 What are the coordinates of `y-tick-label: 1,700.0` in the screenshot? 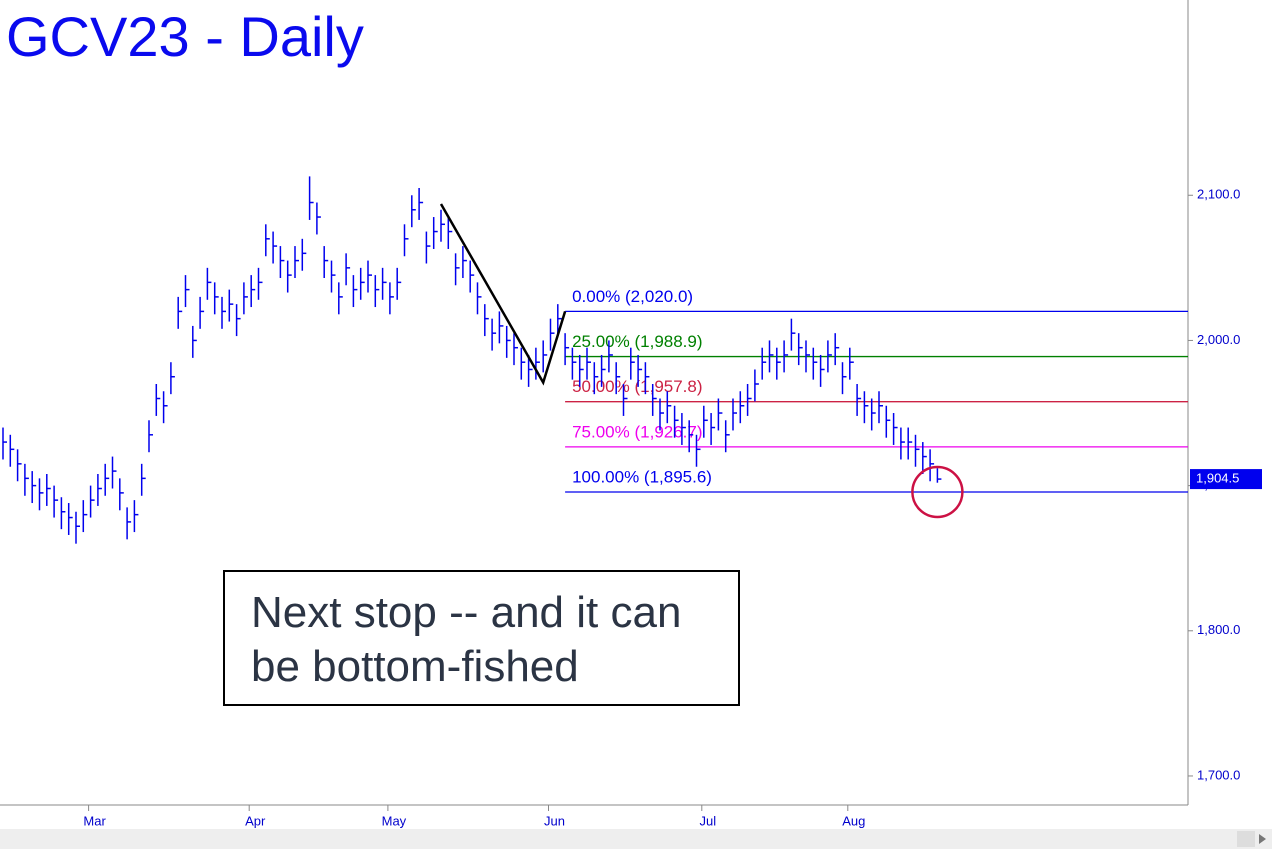 It's located at (1218, 774).